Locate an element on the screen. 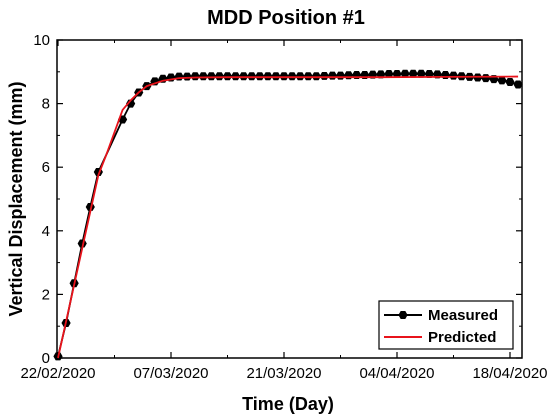  x-tick-label: 18/04/2020 is located at coordinates (509, 373).